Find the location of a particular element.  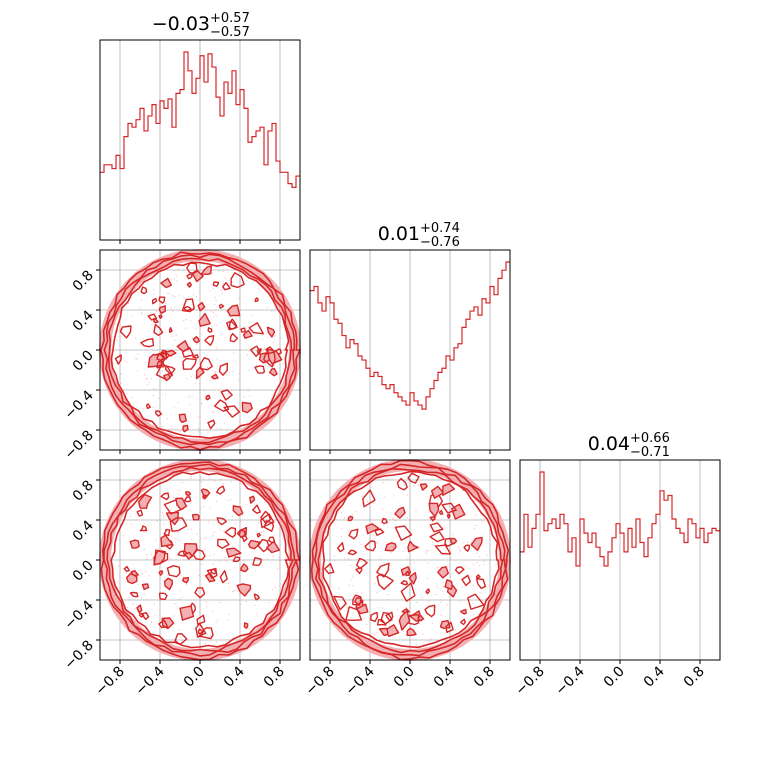

x-tick-label: 0.8 is located at coordinates (274, 677).